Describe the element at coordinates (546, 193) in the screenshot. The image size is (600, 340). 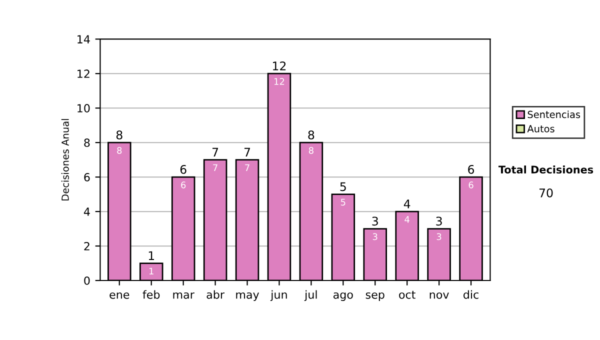
I see `text: 70` at that location.